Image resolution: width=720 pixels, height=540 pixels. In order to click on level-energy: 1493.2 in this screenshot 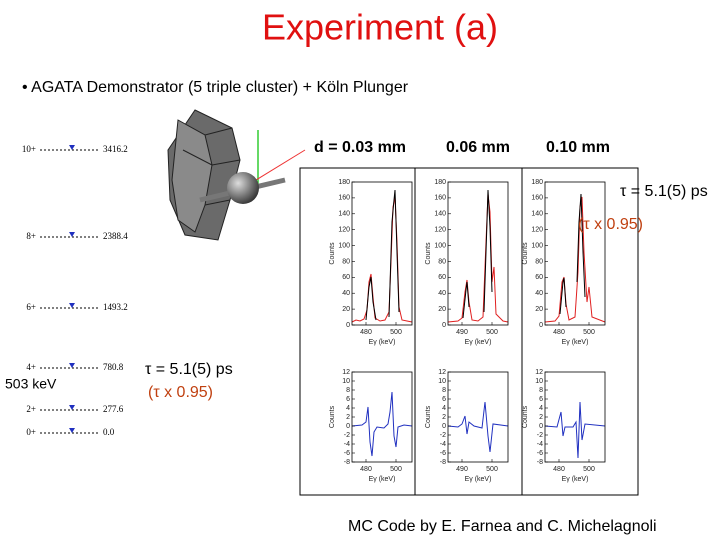, I will do `click(115, 307)`.